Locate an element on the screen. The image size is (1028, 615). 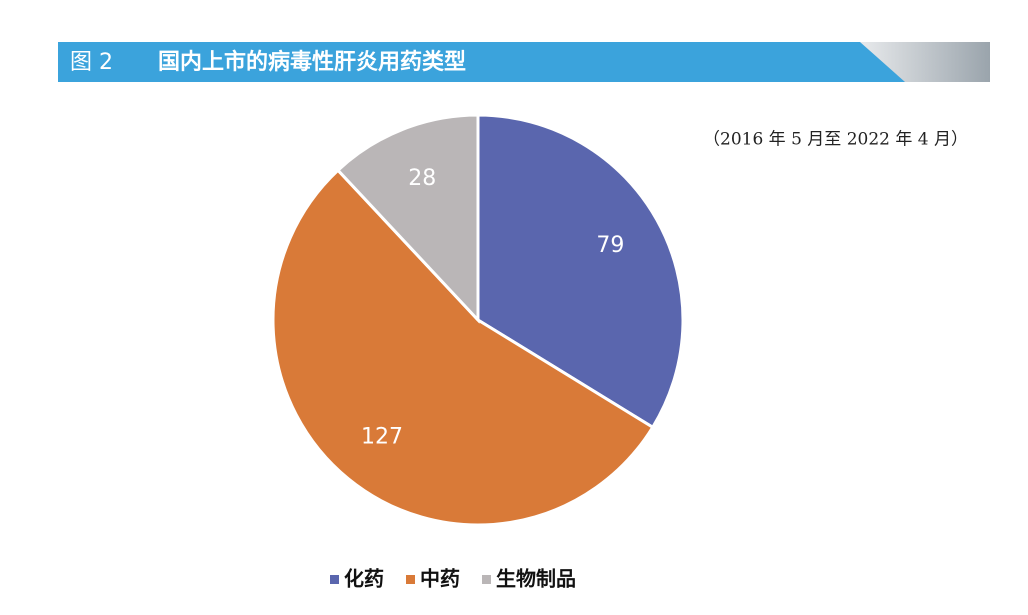
figure-label: 图 2 is located at coordinates (91, 62).